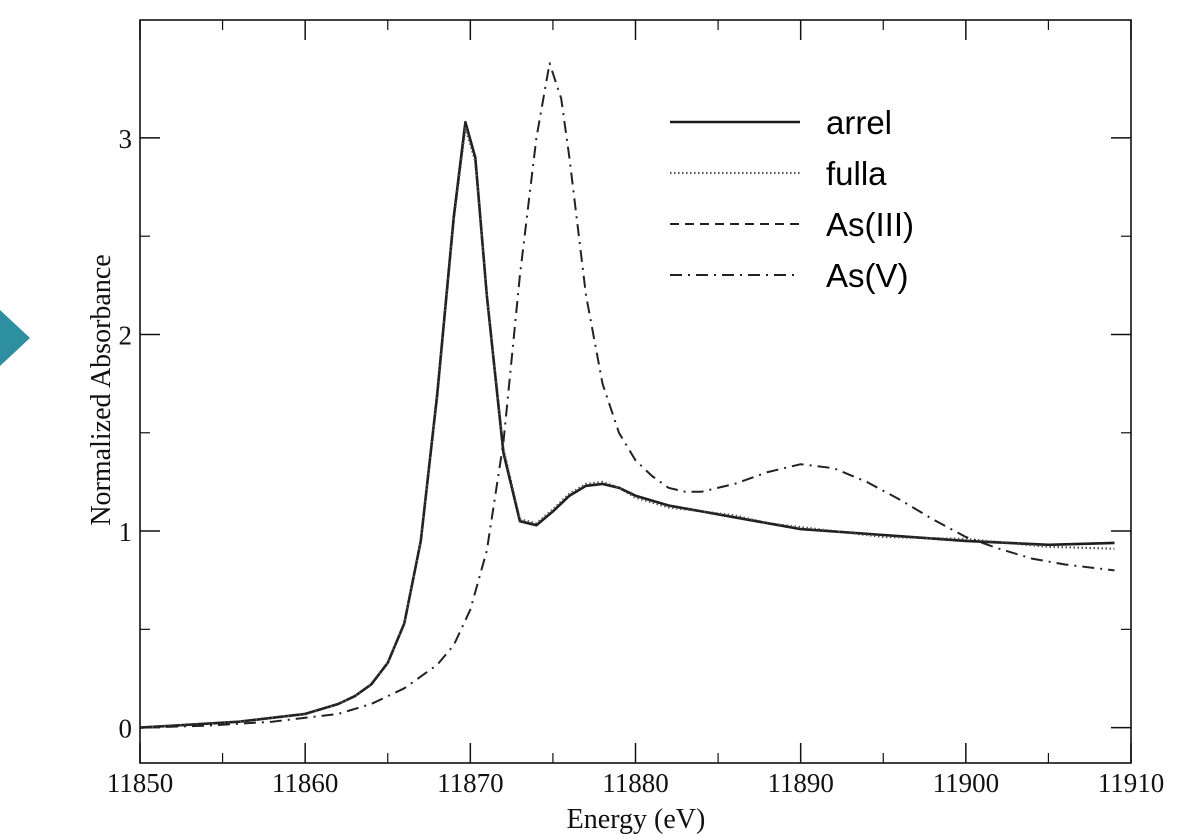 The height and width of the screenshot is (834, 1179). What do you see at coordinates (470, 783) in the screenshot?
I see `x-tick-label: 11870` at bounding box center [470, 783].